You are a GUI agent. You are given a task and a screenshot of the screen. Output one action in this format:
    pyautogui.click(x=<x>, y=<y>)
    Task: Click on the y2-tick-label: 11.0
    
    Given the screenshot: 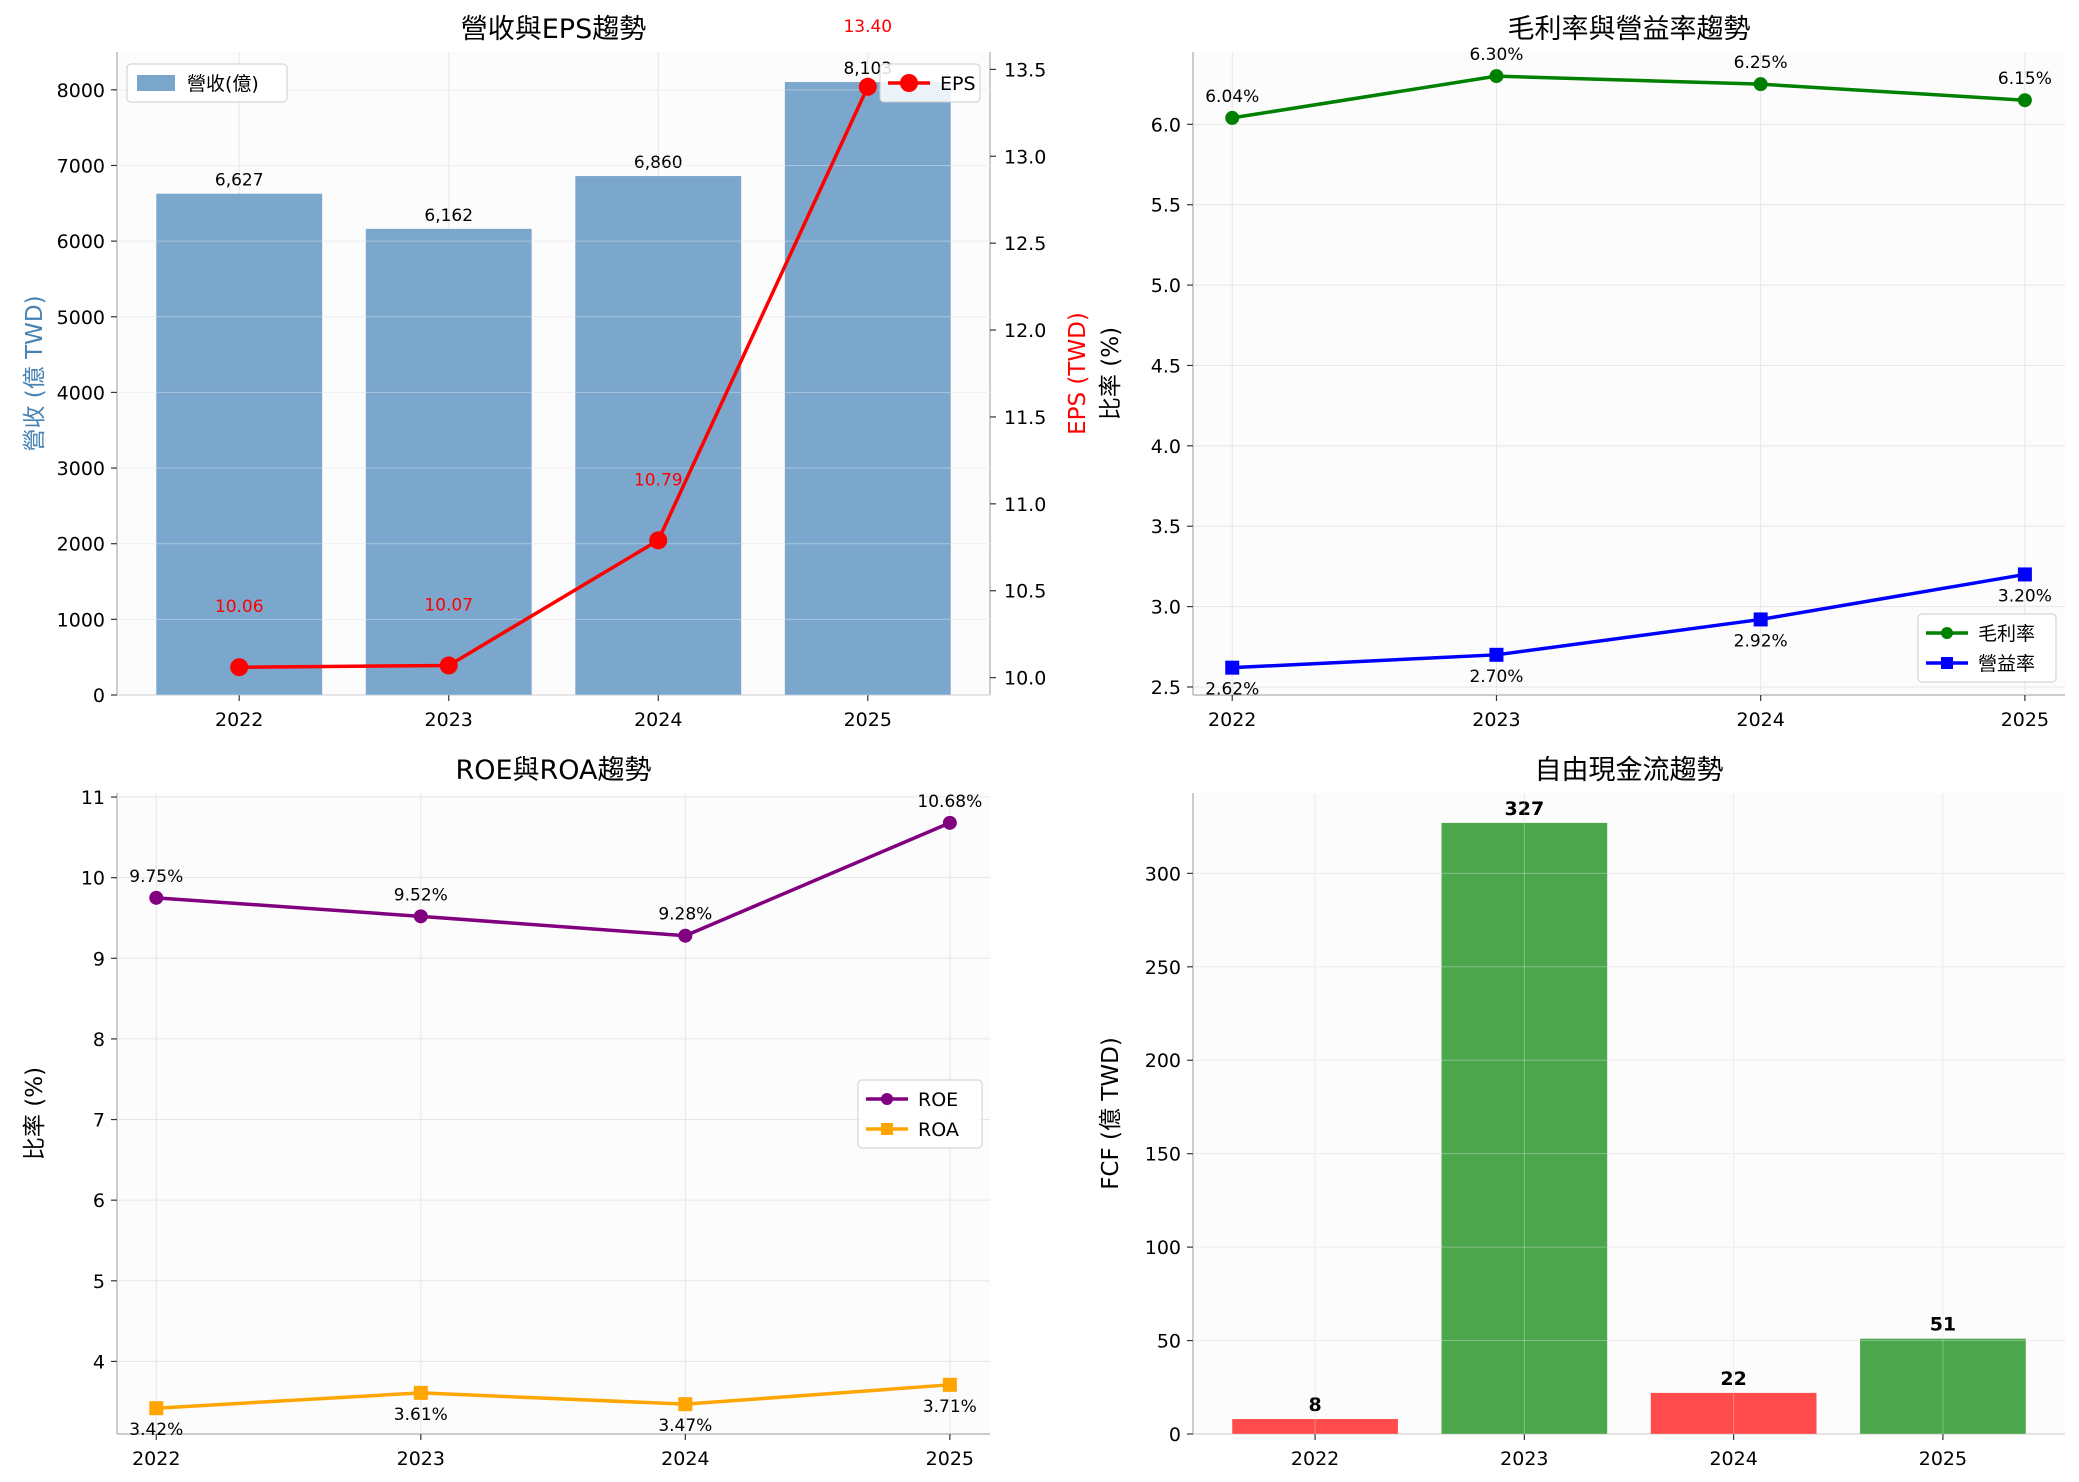 What is the action you would take?
    pyautogui.click(x=1025, y=505)
    